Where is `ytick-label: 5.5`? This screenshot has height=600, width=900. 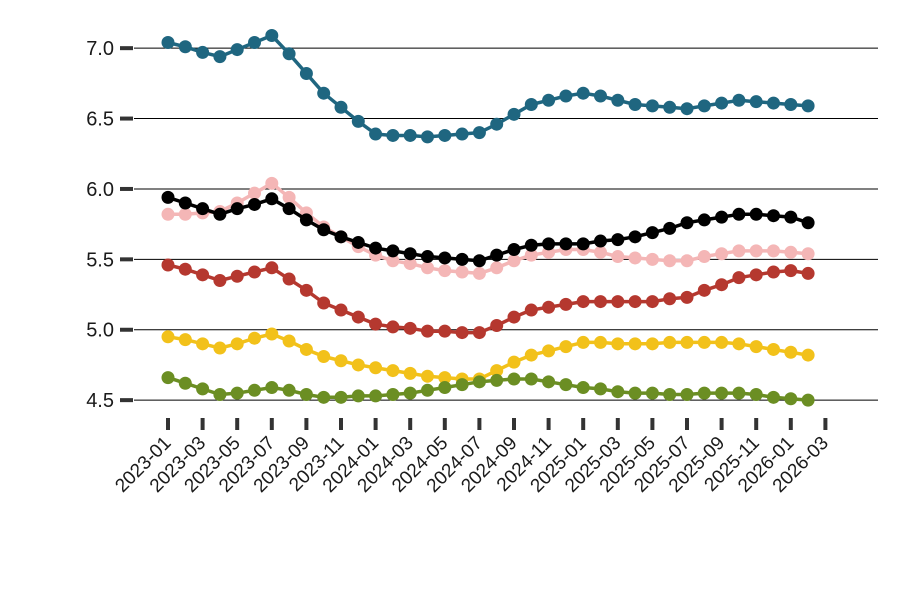 ytick-label: 5.5 is located at coordinates (100, 260).